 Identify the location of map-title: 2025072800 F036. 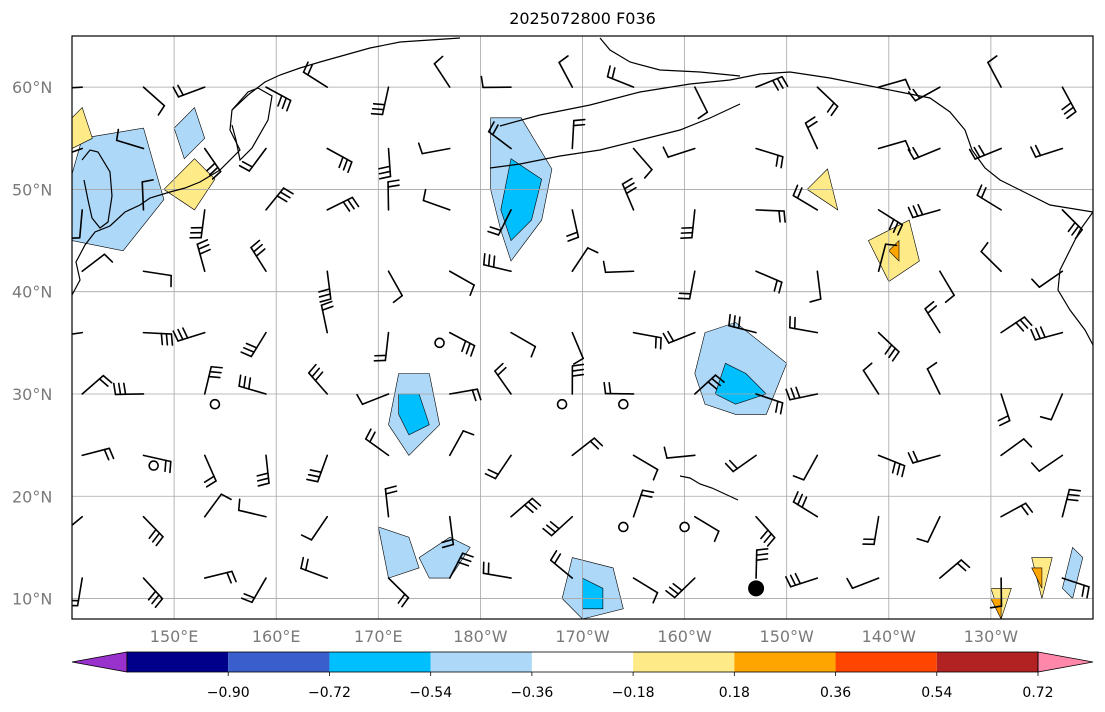
(582, 18).